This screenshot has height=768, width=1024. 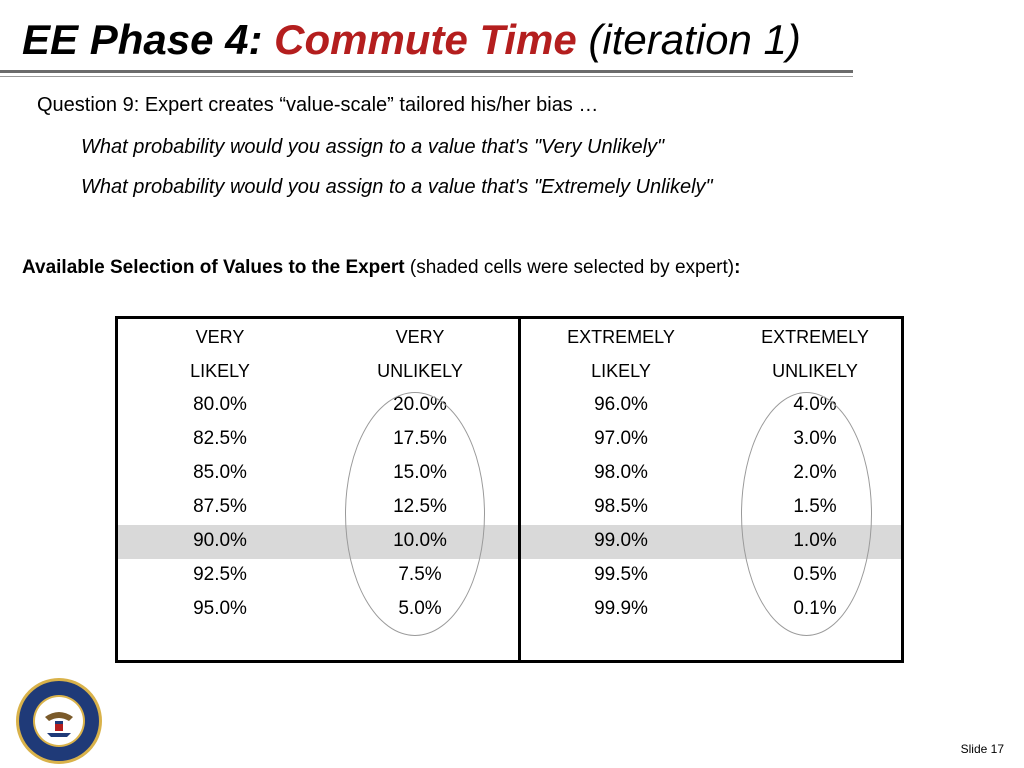 I want to click on title-prefix: EE Phase 4:, so click(x=148, y=39).